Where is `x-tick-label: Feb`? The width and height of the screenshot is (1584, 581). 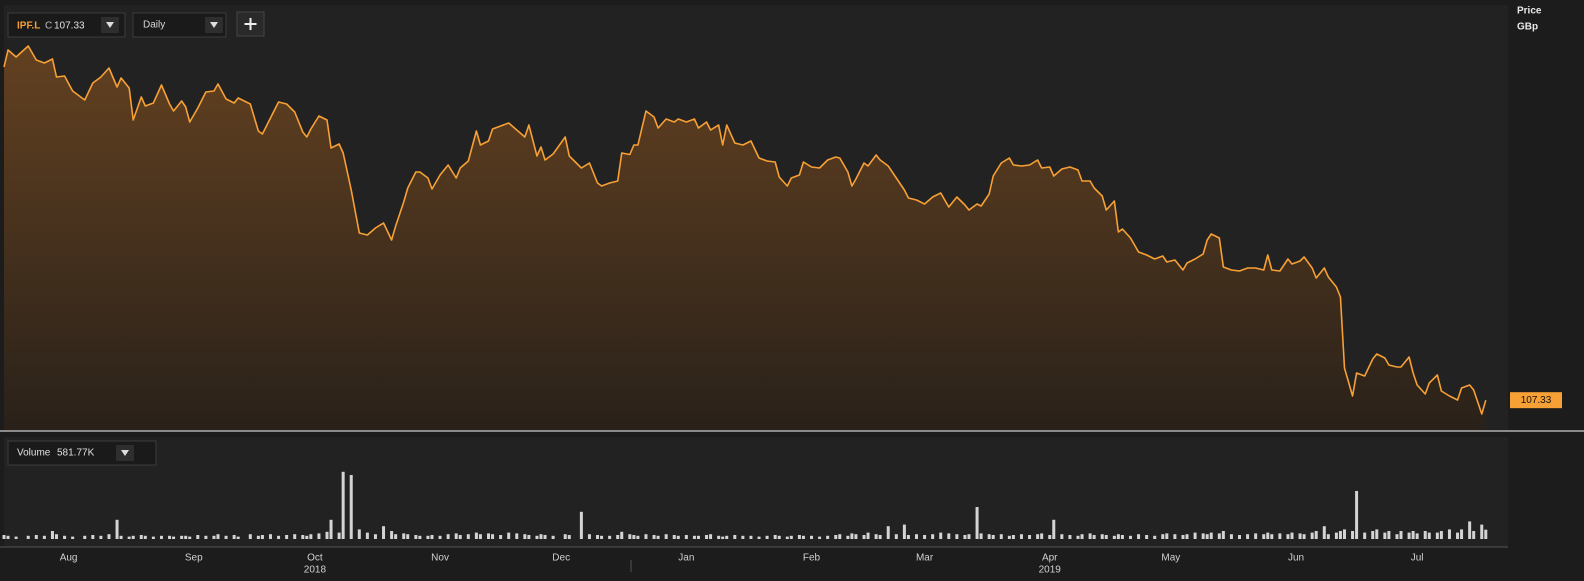
x-tick-label: Feb is located at coordinates (812, 558).